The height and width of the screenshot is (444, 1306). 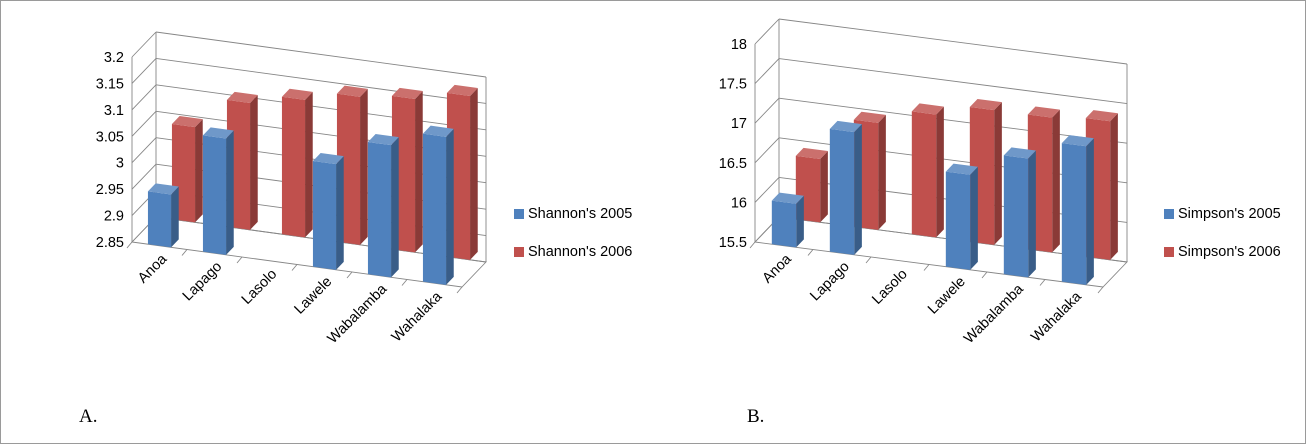 What do you see at coordinates (110, 243) in the screenshot?
I see `y-tick-label: 2.85` at bounding box center [110, 243].